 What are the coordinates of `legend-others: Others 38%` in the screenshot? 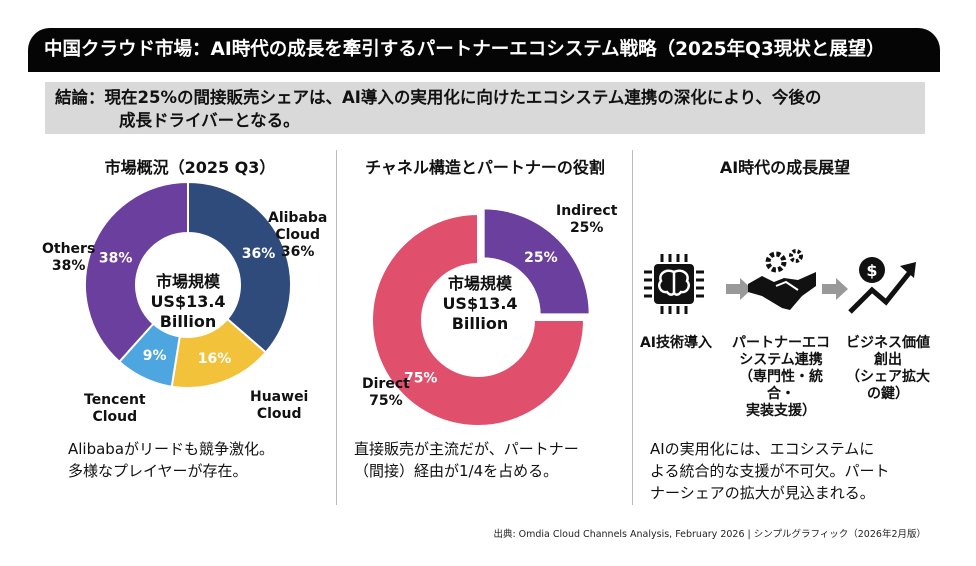 It's located at (68, 258).